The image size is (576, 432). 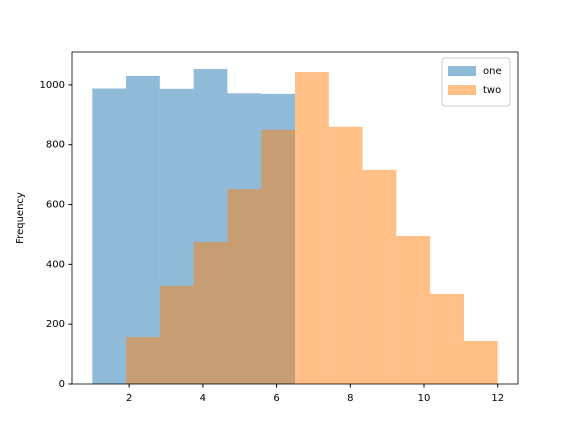 What do you see at coordinates (55, 205) in the screenshot?
I see `y-tick-label: 600` at bounding box center [55, 205].